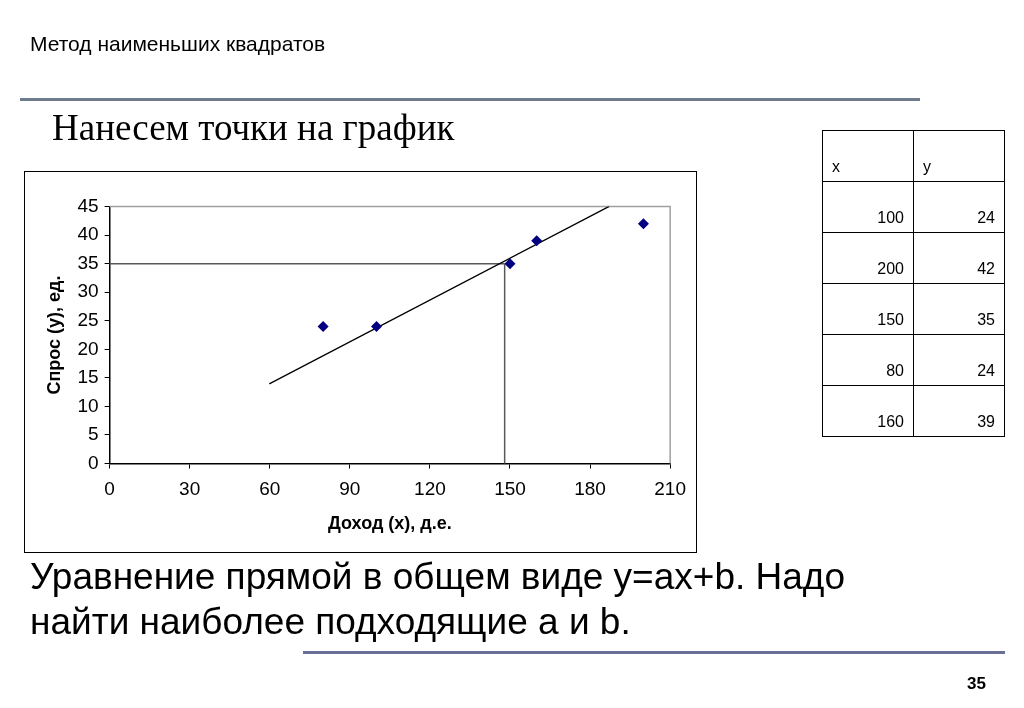 The image size is (1024, 708). What do you see at coordinates (868, 258) in the screenshot?
I see `category-label: 200` at bounding box center [868, 258].